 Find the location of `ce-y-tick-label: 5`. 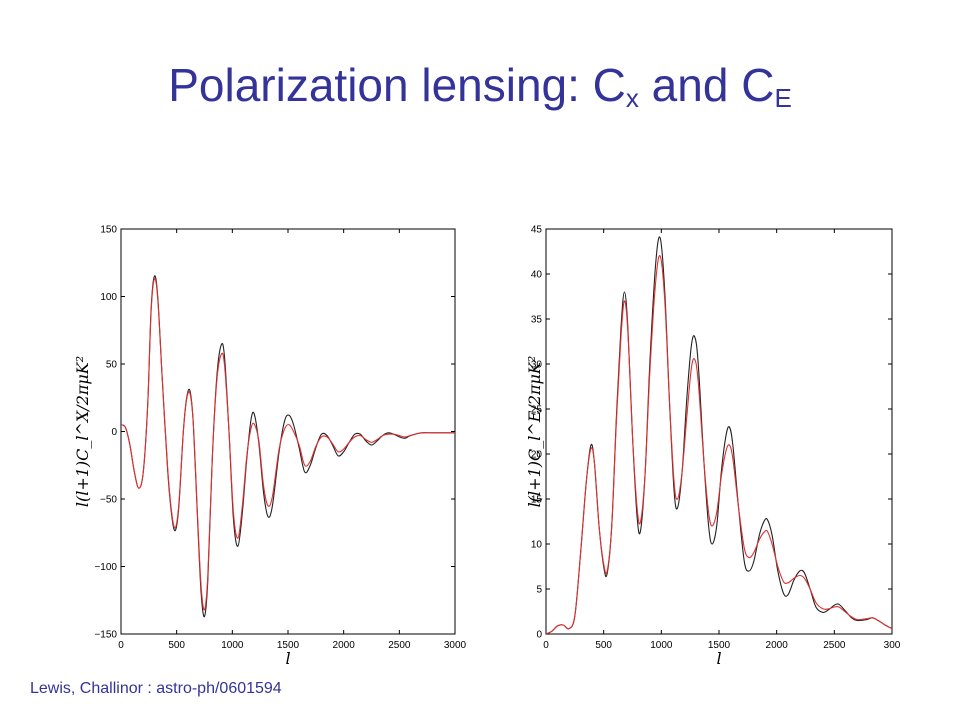

ce-y-tick-label: 5 is located at coordinates (539, 590).